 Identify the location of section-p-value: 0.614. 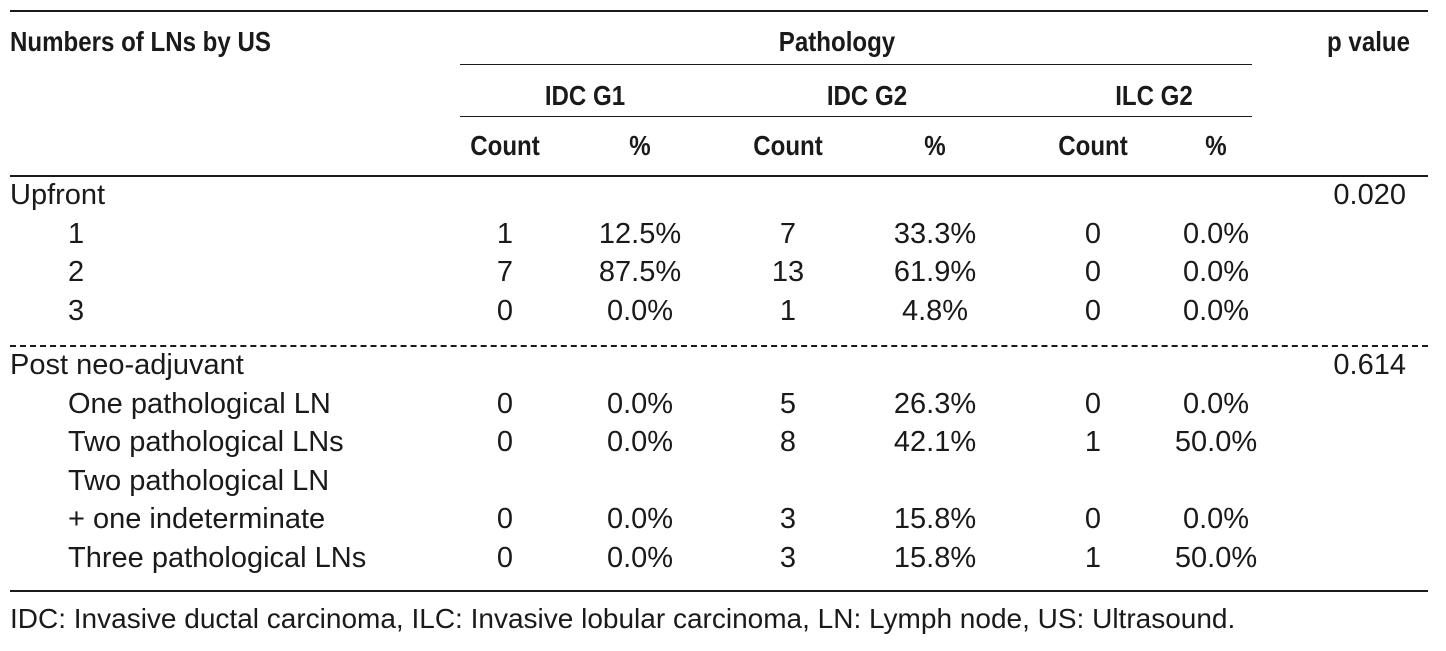
(1369, 365).